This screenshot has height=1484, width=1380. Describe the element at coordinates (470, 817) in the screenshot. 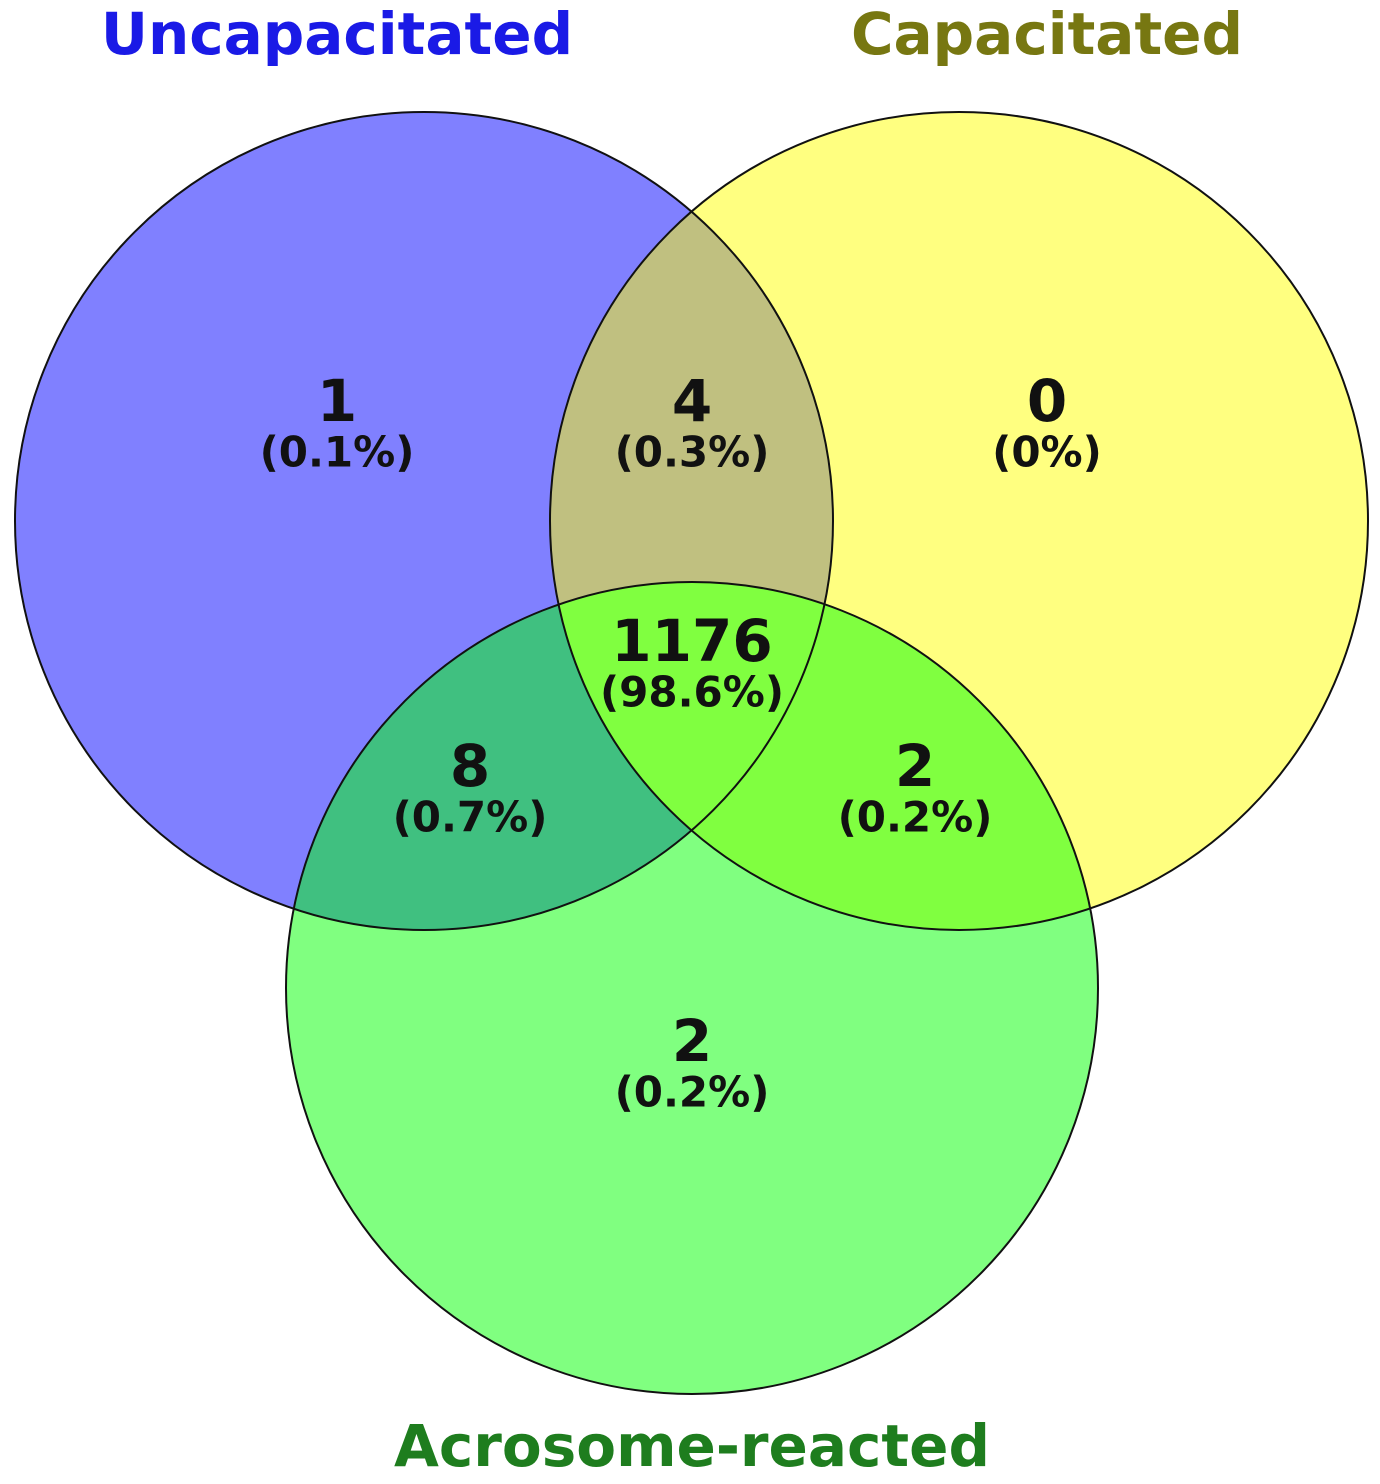

I see `region-percent: (0.7%)` at that location.